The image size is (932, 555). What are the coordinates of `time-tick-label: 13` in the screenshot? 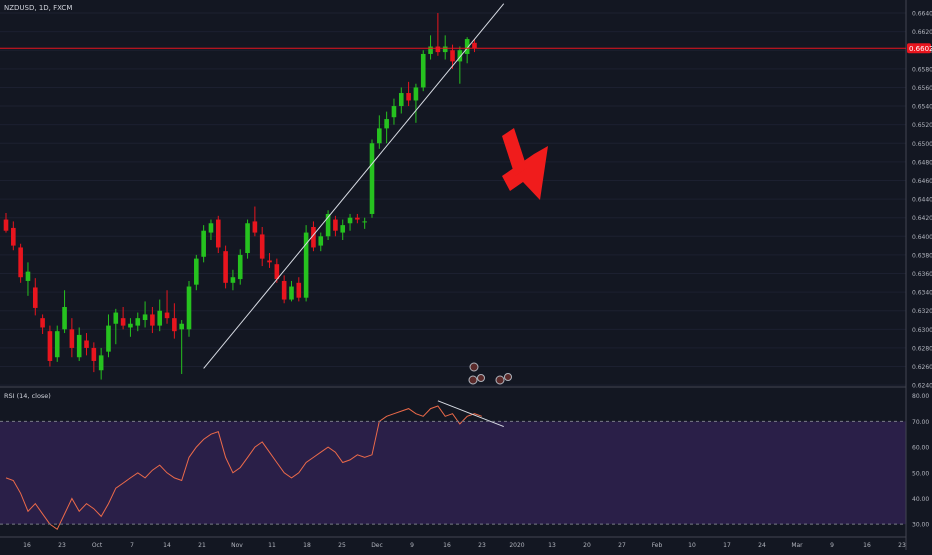 It's located at (552, 545).